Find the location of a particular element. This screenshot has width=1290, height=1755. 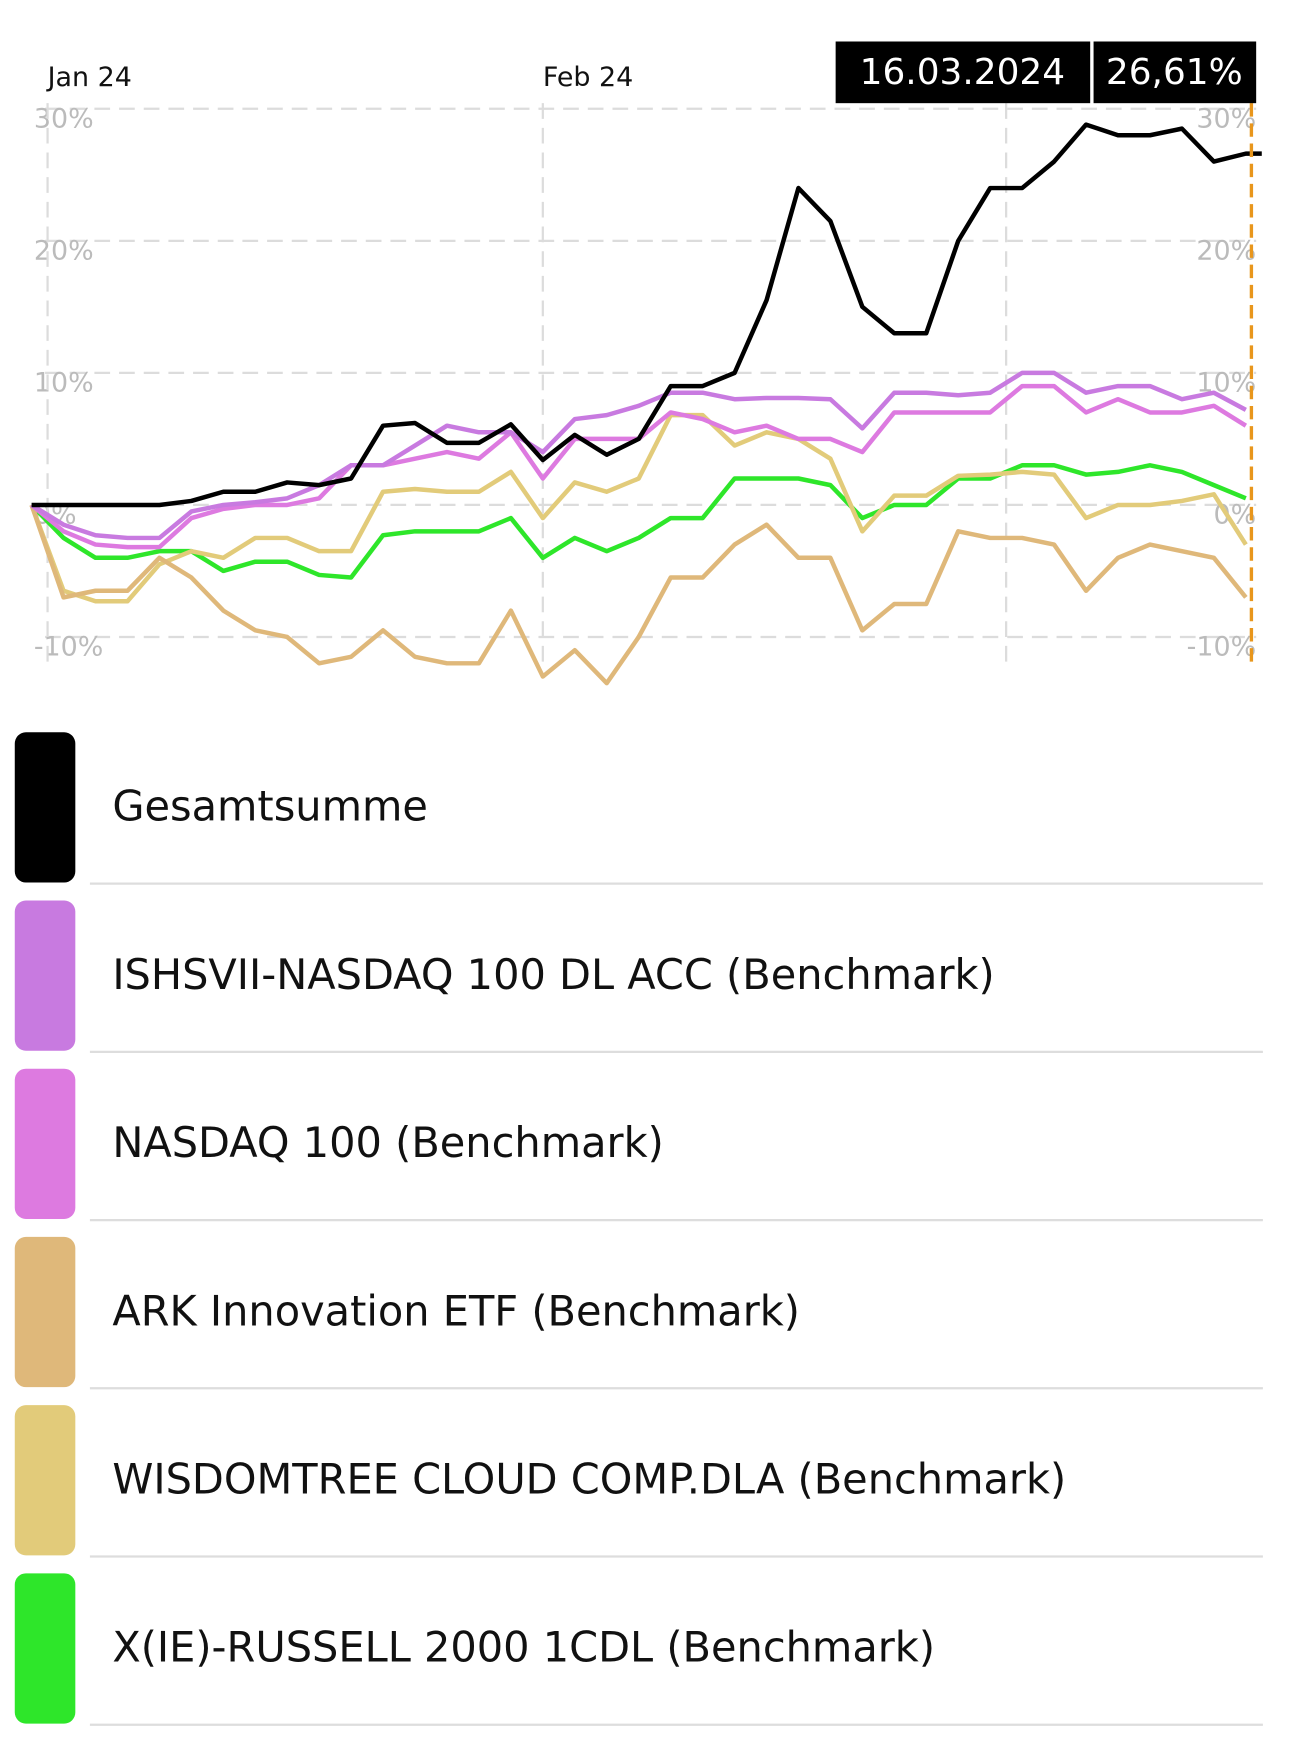

legend-label: Gesamtsumme is located at coordinates (270, 806).